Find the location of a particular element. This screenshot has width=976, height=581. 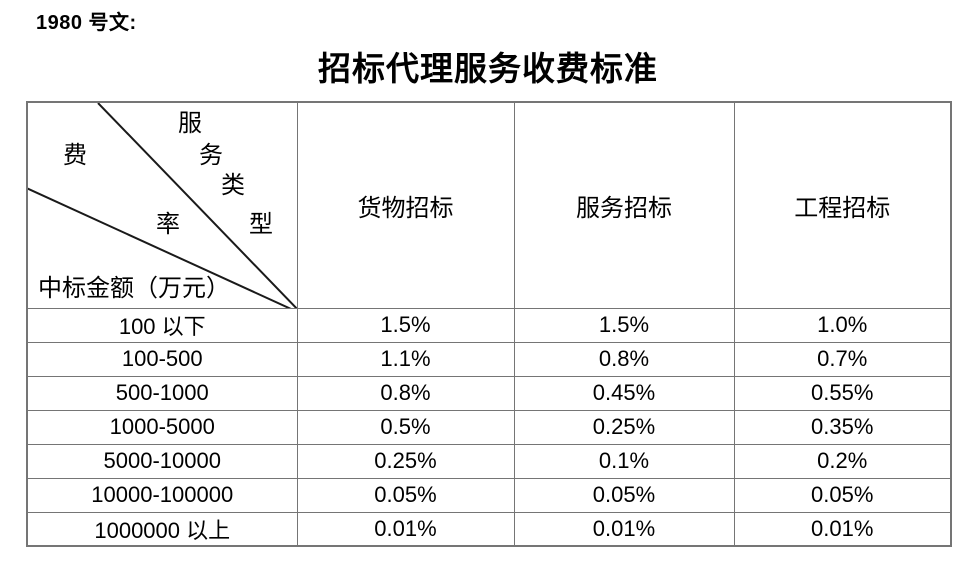

diagonal-divider-lines is located at coordinates (162, 205).